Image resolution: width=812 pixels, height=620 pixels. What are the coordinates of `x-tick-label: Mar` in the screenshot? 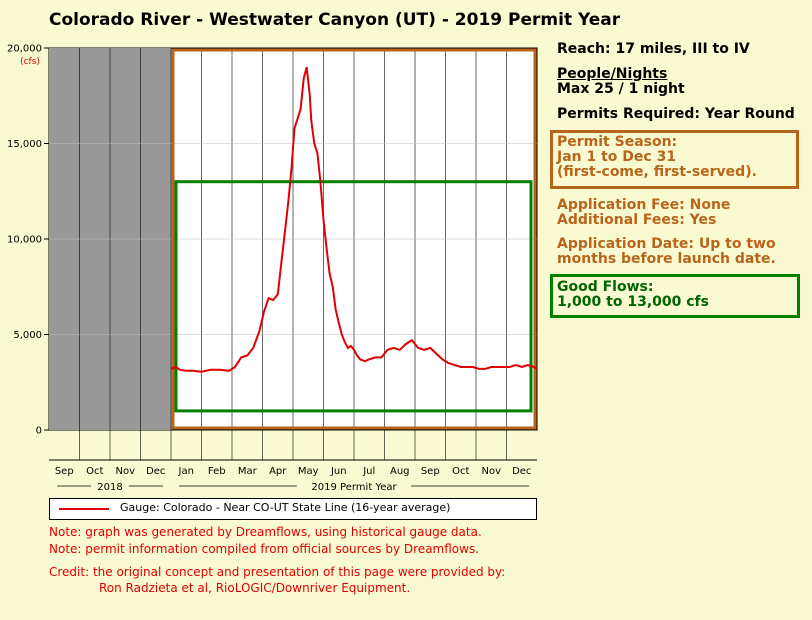 It's located at (248, 471).